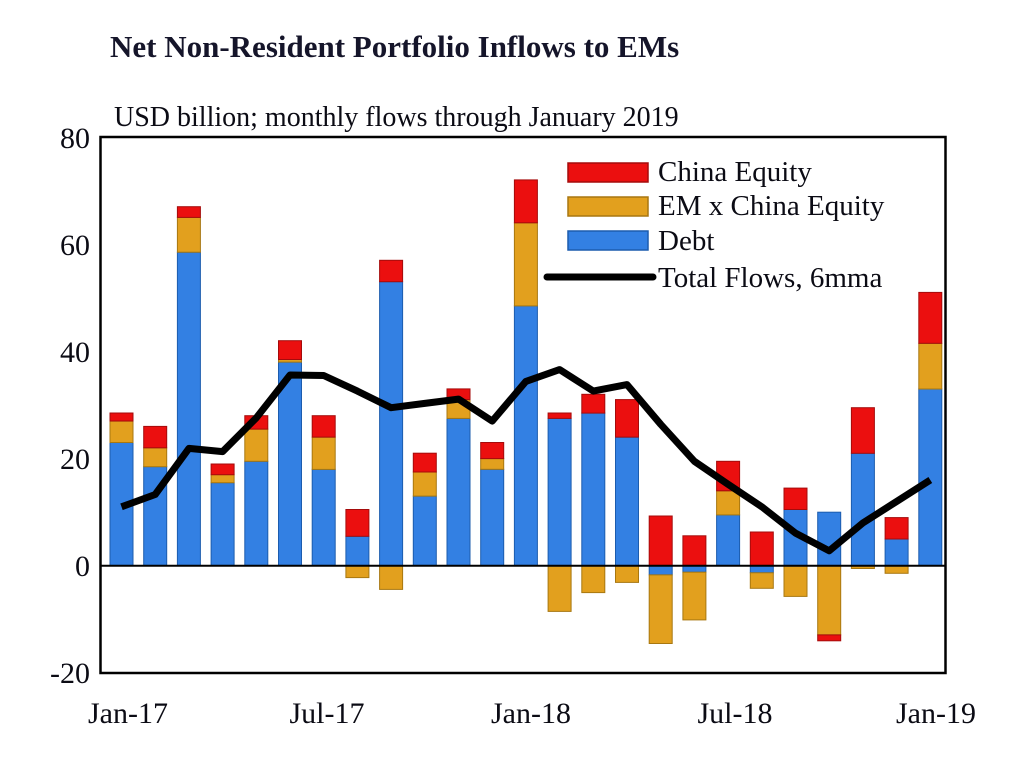 The image size is (1024, 765). What do you see at coordinates (627, 501) in the screenshot?
I see `bar-segment-Apr-18-debt` at bounding box center [627, 501].